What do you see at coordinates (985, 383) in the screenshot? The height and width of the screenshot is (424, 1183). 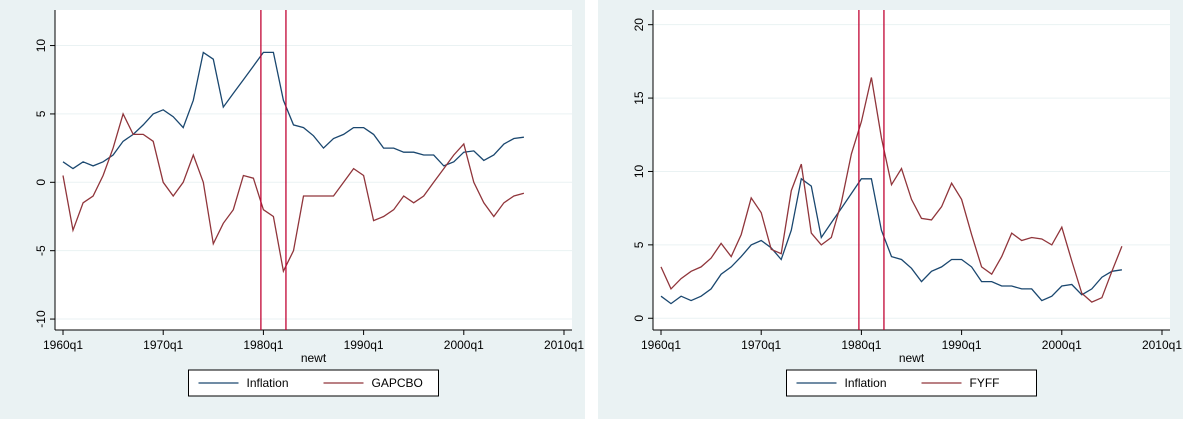 I see `legend-label: FYFF` at bounding box center [985, 383].